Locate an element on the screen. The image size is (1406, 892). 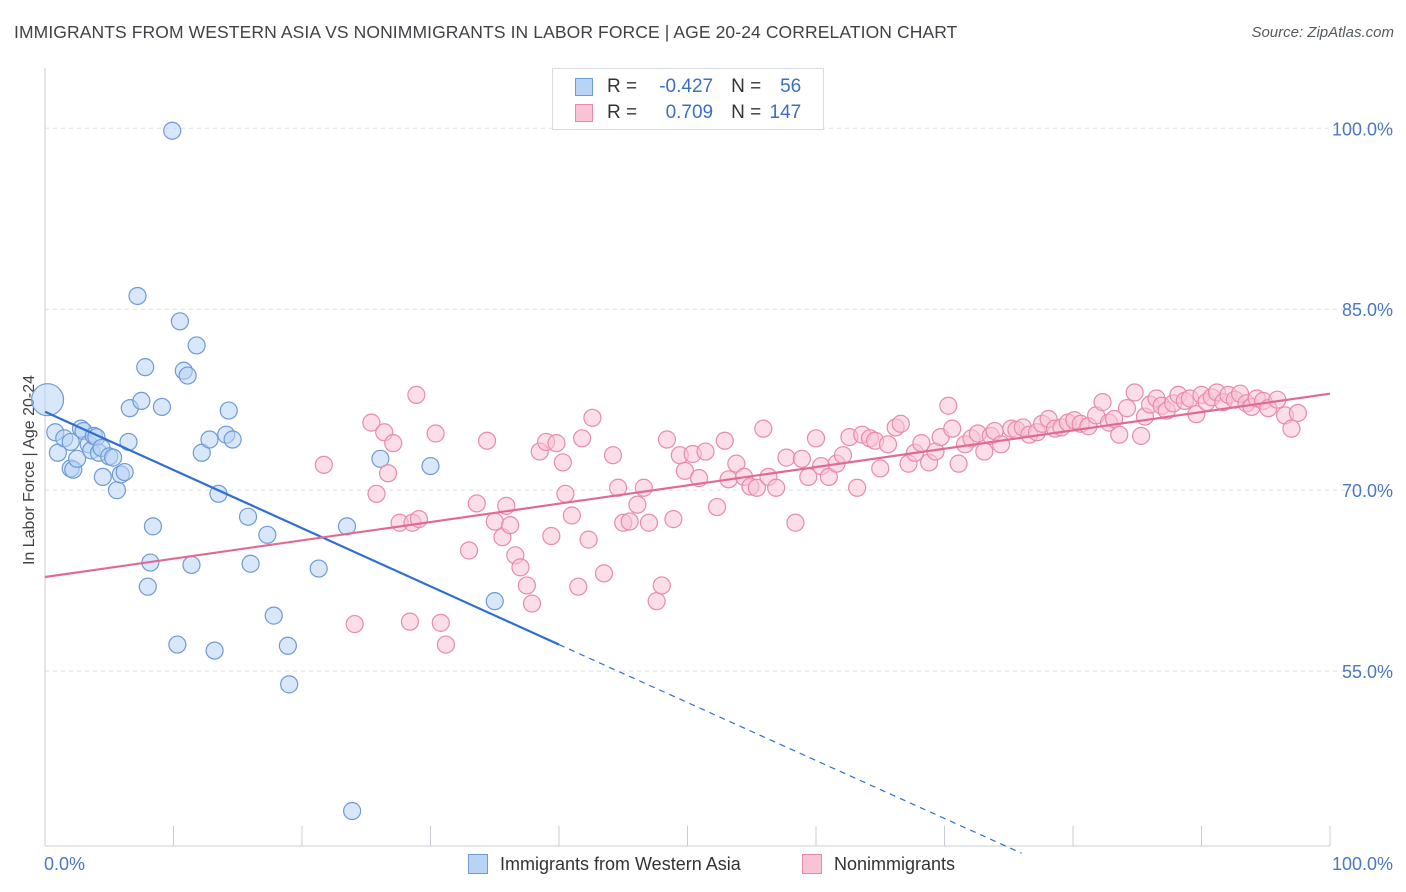
legend-row-nonimmigrants: R = 0.709 N = 147 is located at coordinates (688, 113).